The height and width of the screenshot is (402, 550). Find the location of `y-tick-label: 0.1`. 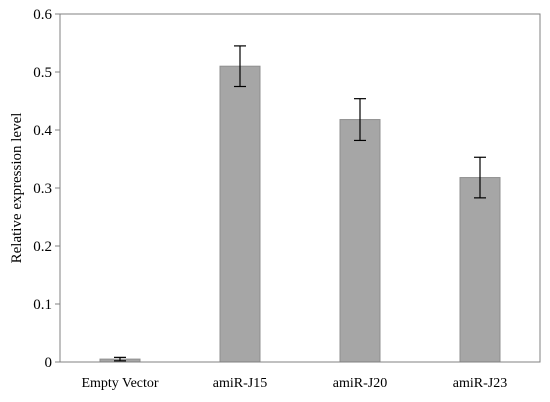

y-tick-label: 0.1 is located at coordinates (42, 305).